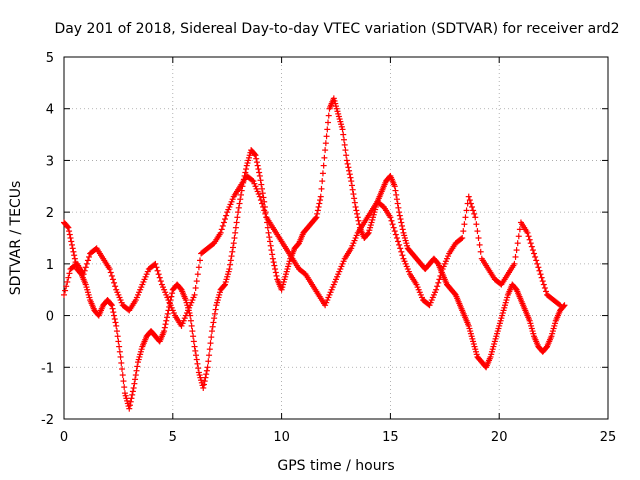 The image size is (640, 480). I want to click on y-tick-label: 0, so click(50, 317).